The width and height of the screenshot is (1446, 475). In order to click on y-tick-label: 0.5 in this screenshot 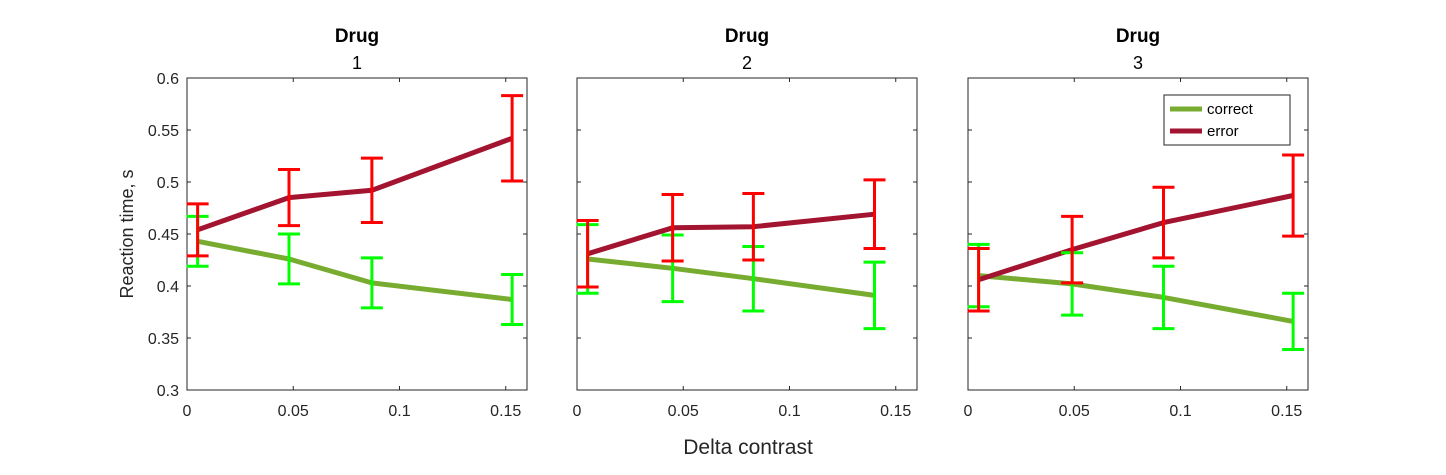, I will do `click(168, 183)`.